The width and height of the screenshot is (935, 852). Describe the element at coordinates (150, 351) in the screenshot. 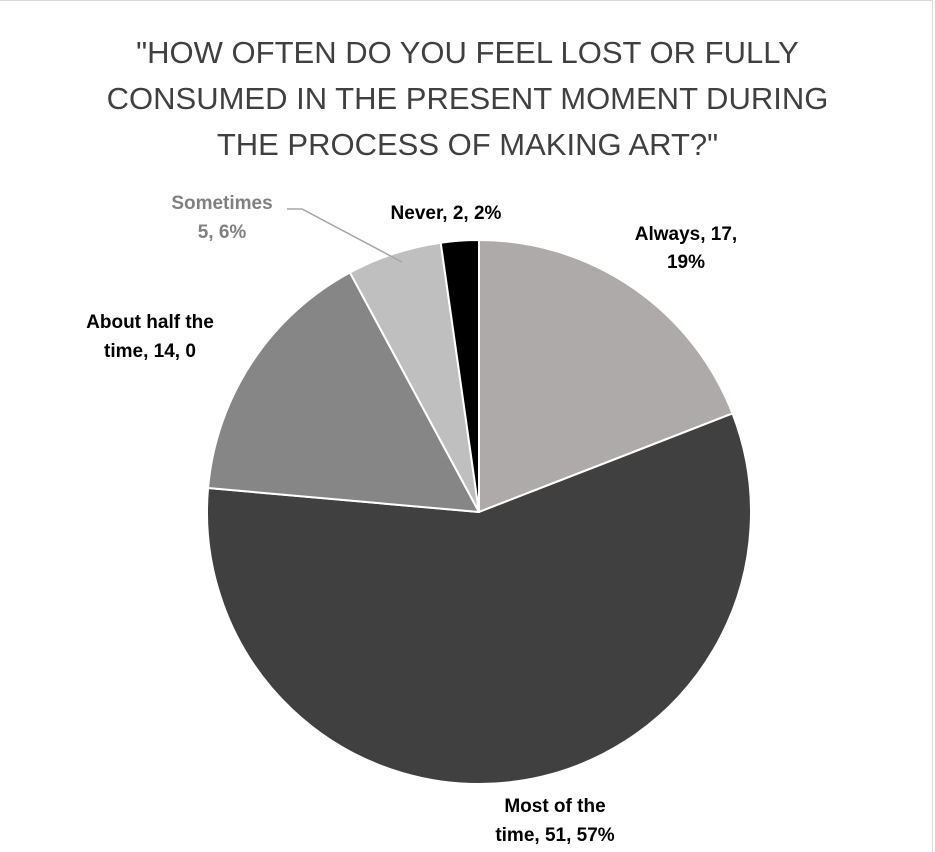

I see `data-label-line: time, 14, 0` at that location.